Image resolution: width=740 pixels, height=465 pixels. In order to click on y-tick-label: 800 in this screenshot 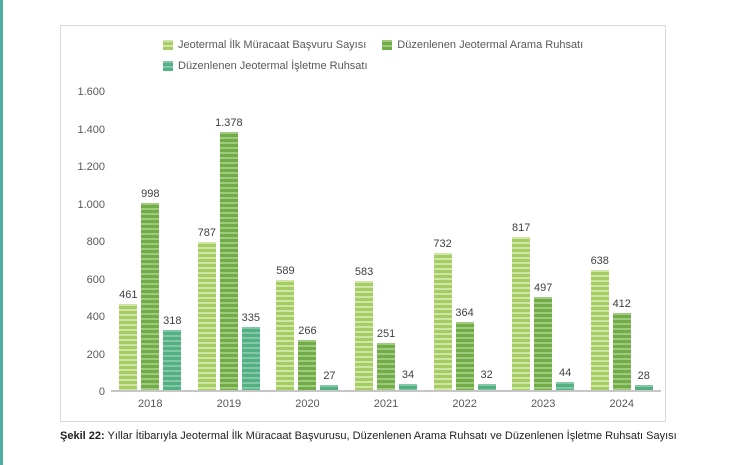, I will do `click(95, 242)`.